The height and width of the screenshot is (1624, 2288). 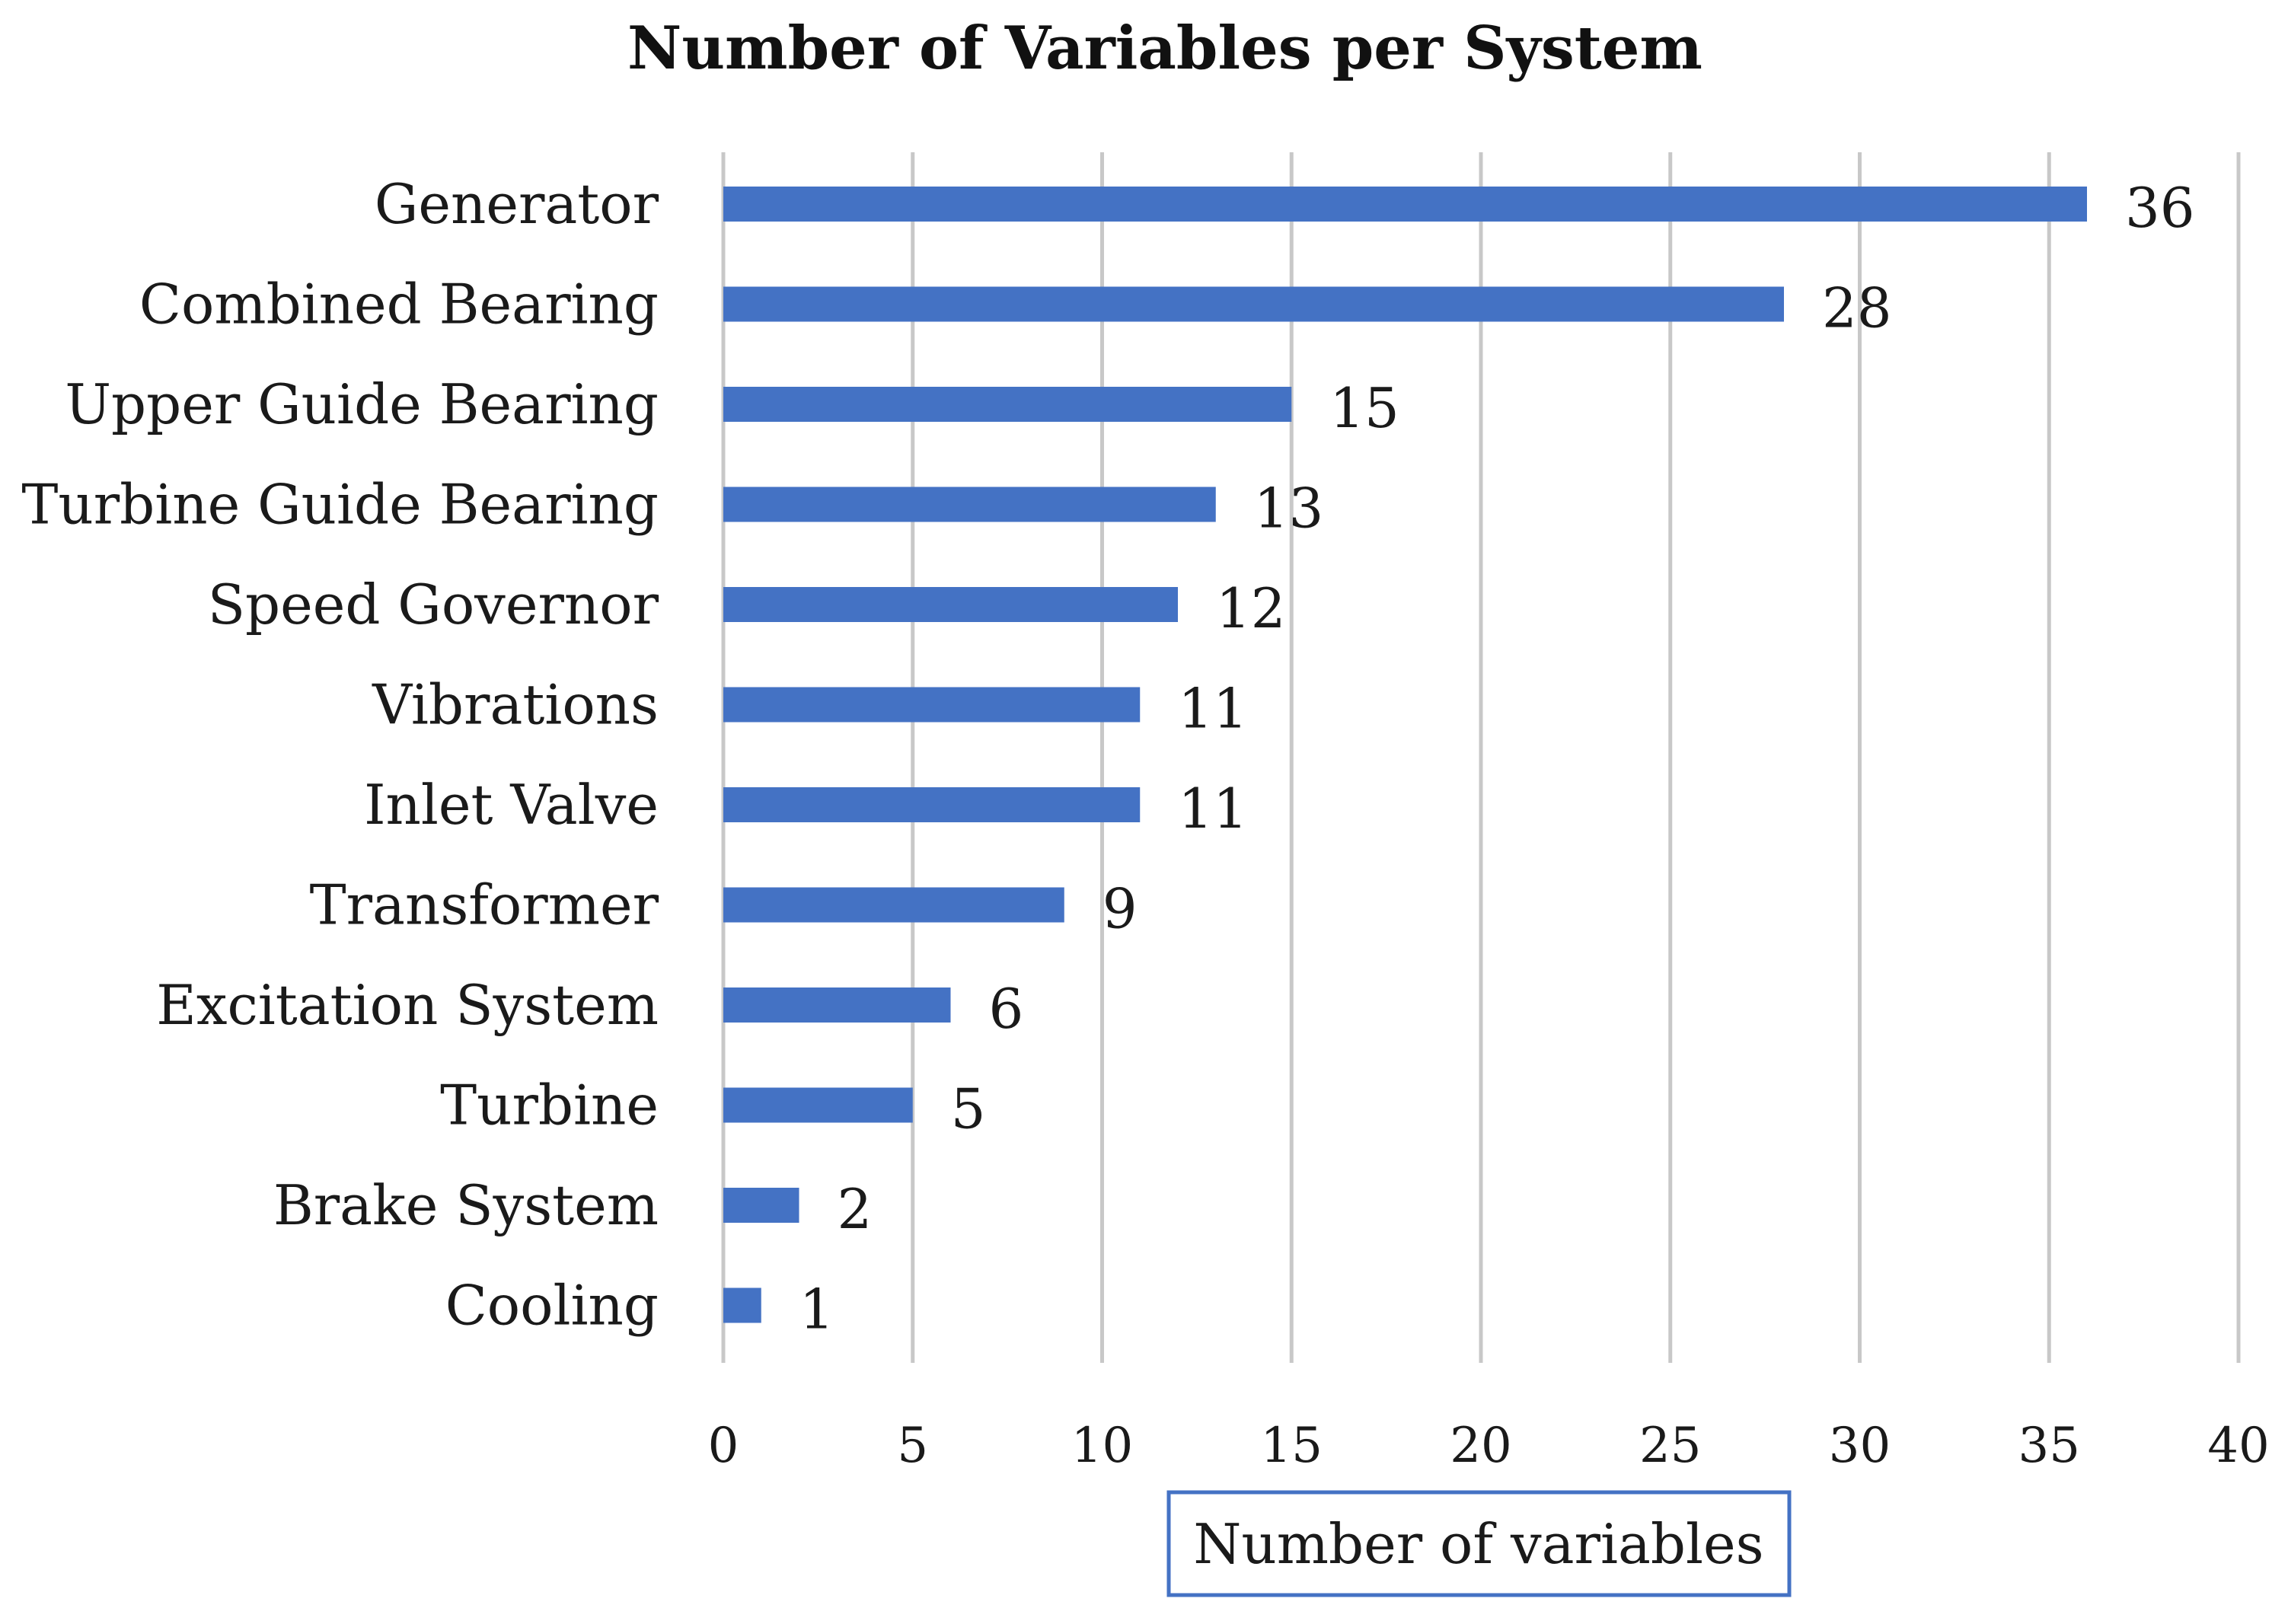 What do you see at coordinates (2238, 1446) in the screenshot?
I see `x-tick-label: 40` at bounding box center [2238, 1446].